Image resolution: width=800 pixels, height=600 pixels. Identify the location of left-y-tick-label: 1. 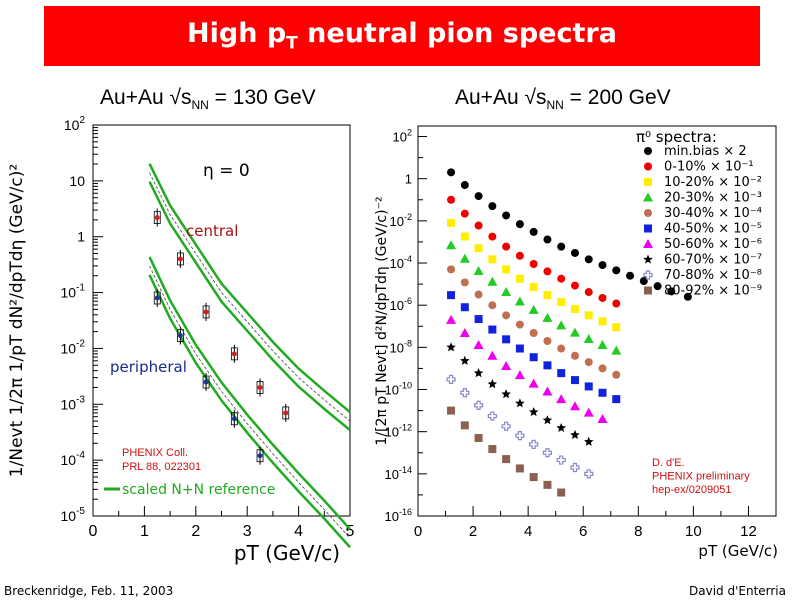
(81, 237).